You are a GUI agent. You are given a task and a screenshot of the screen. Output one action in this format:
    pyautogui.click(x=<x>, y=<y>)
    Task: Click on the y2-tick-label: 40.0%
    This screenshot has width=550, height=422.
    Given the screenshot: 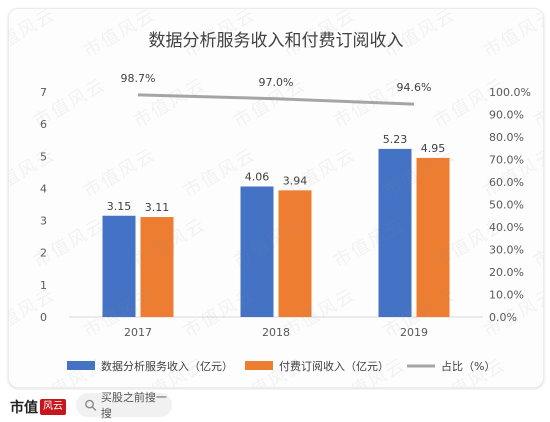 What is the action you would take?
    pyautogui.click(x=506, y=227)
    